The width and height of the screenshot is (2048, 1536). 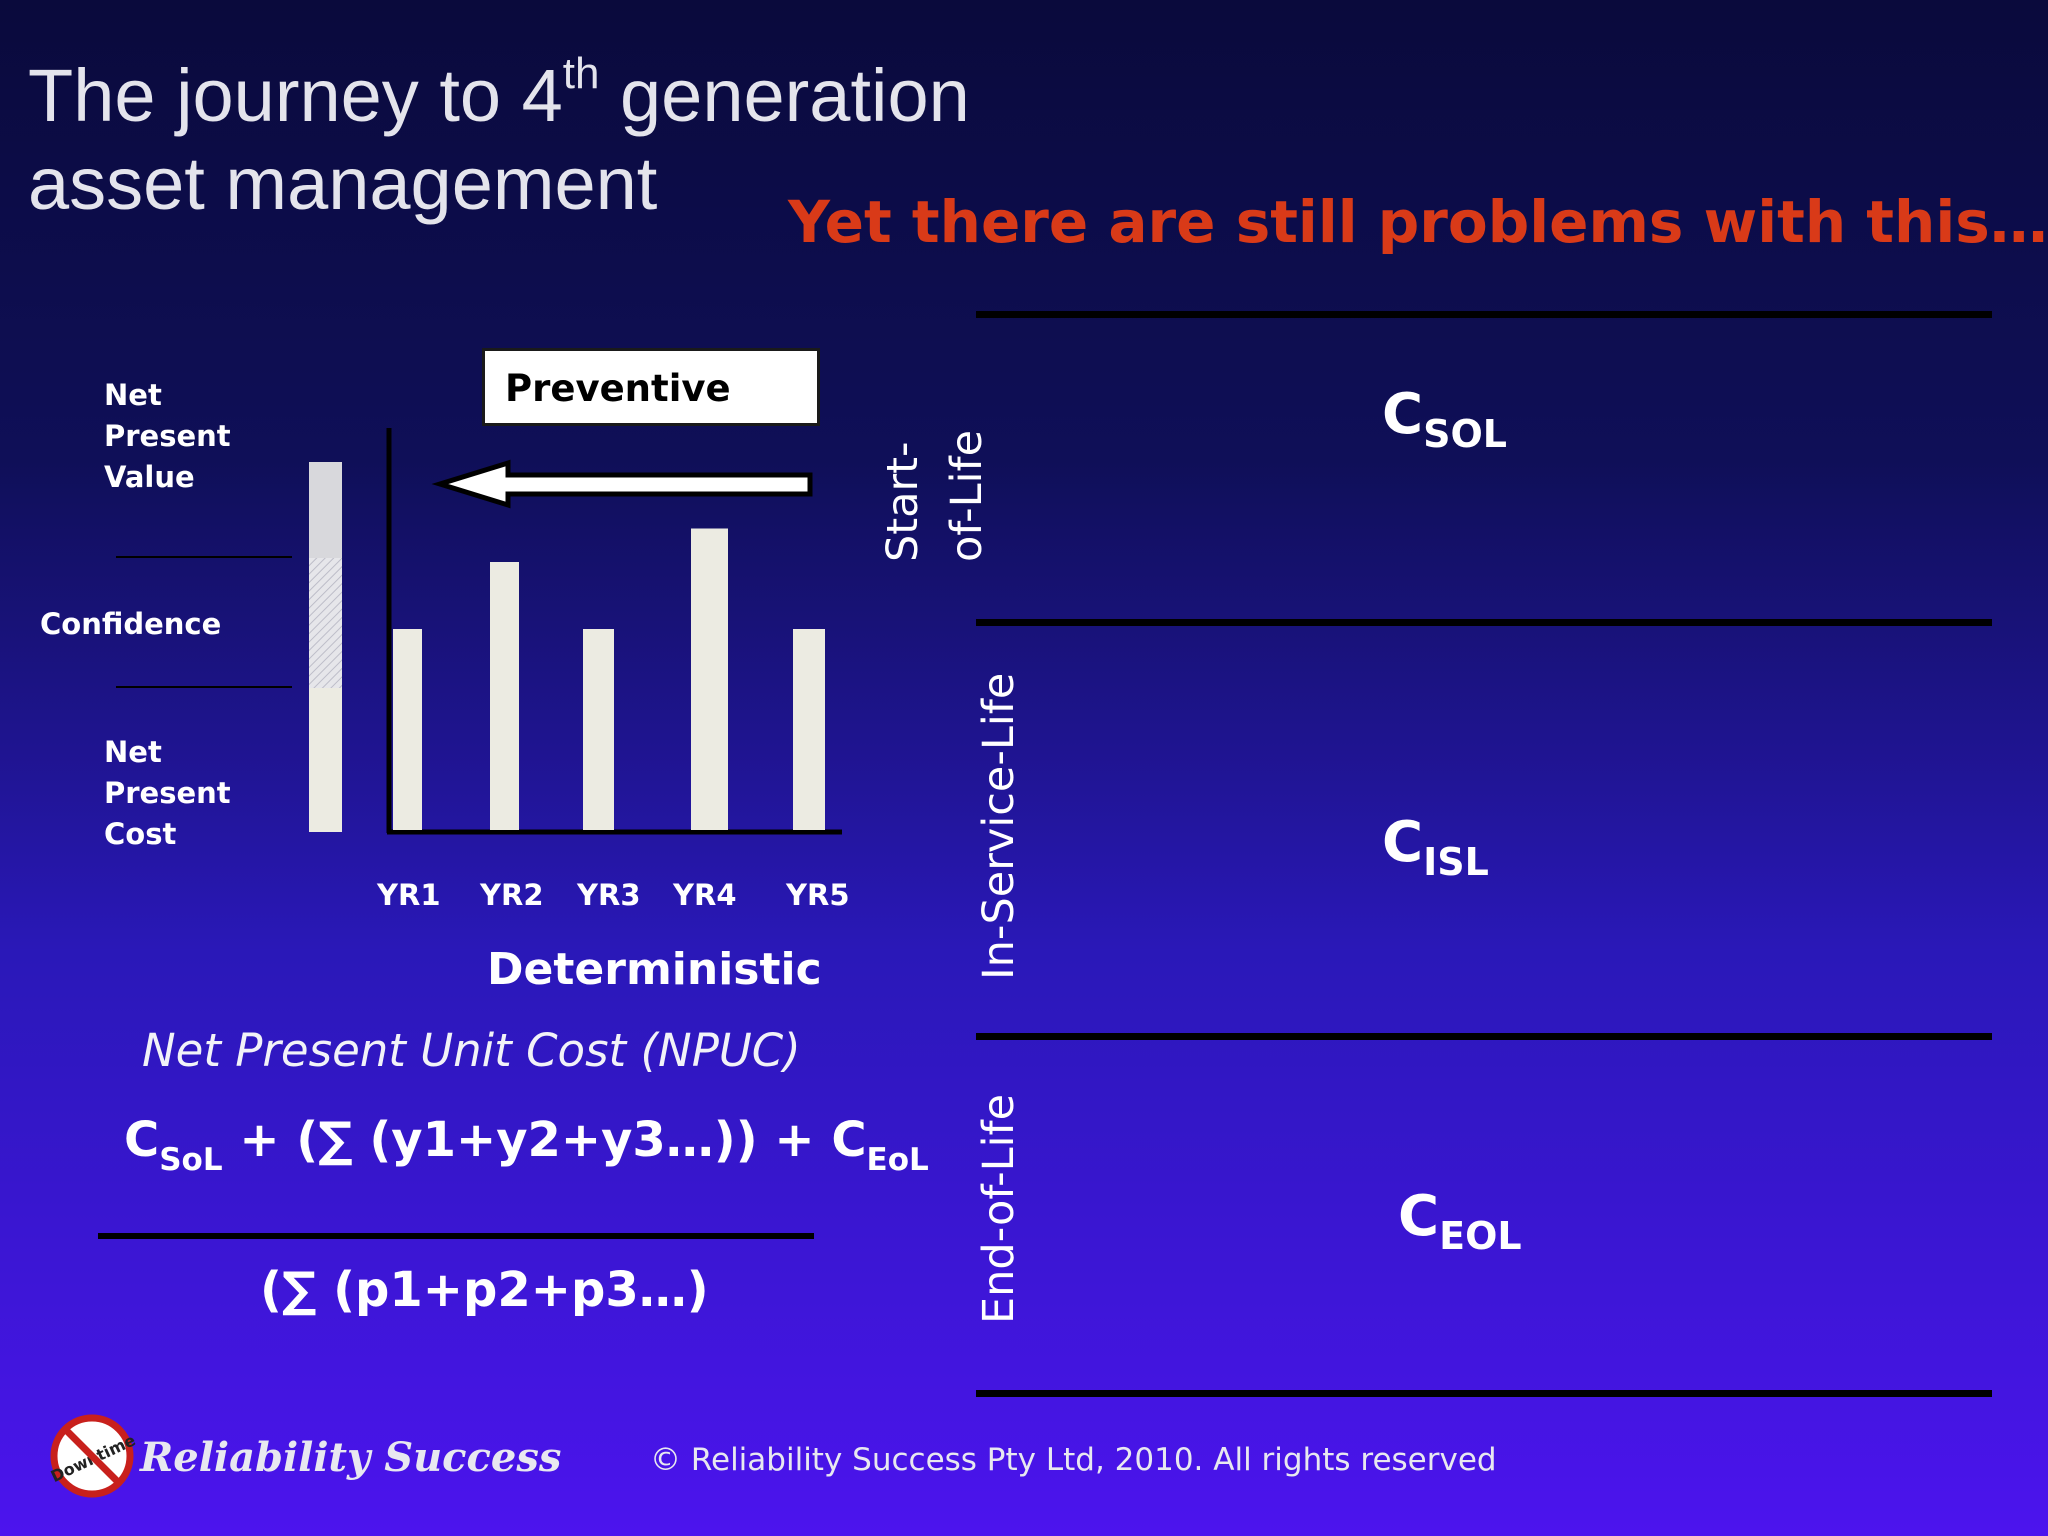 I want to click on preventive-box: Preventive, so click(x=651, y=387).